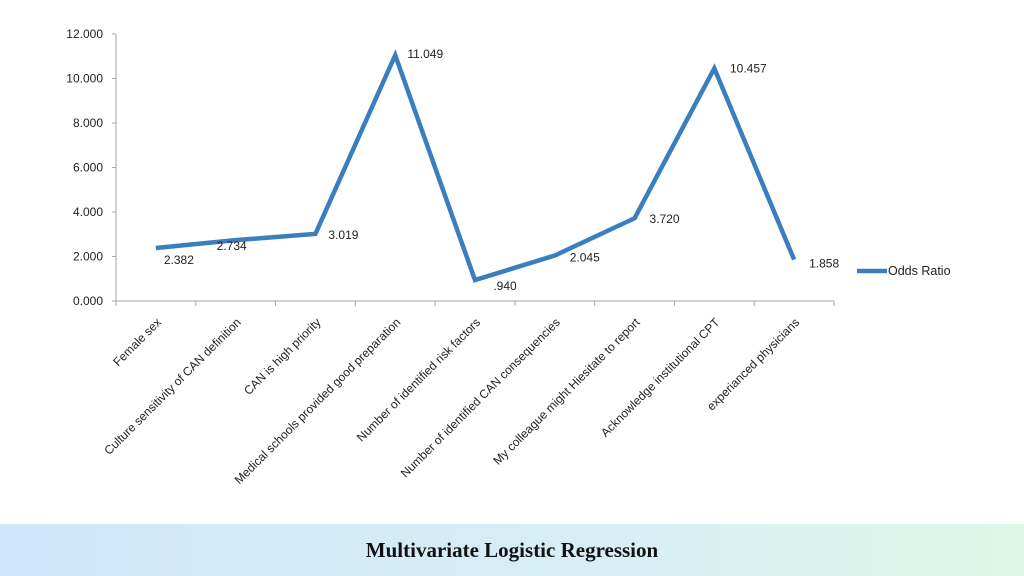 Image resolution: width=1024 pixels, height=576 pixels. Describe the element at coordinates (505, 286) in the screenshot. I see `data-label: .940` at that location.